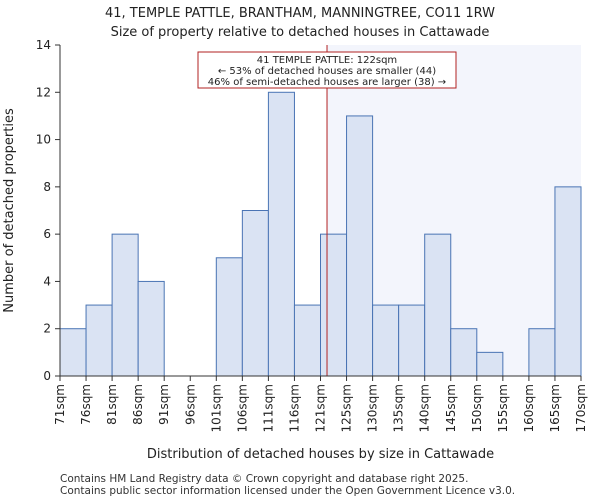  I want to click on y-axis-ticks: 0 2 4 6 8 10 12 14, so click(48, 210).